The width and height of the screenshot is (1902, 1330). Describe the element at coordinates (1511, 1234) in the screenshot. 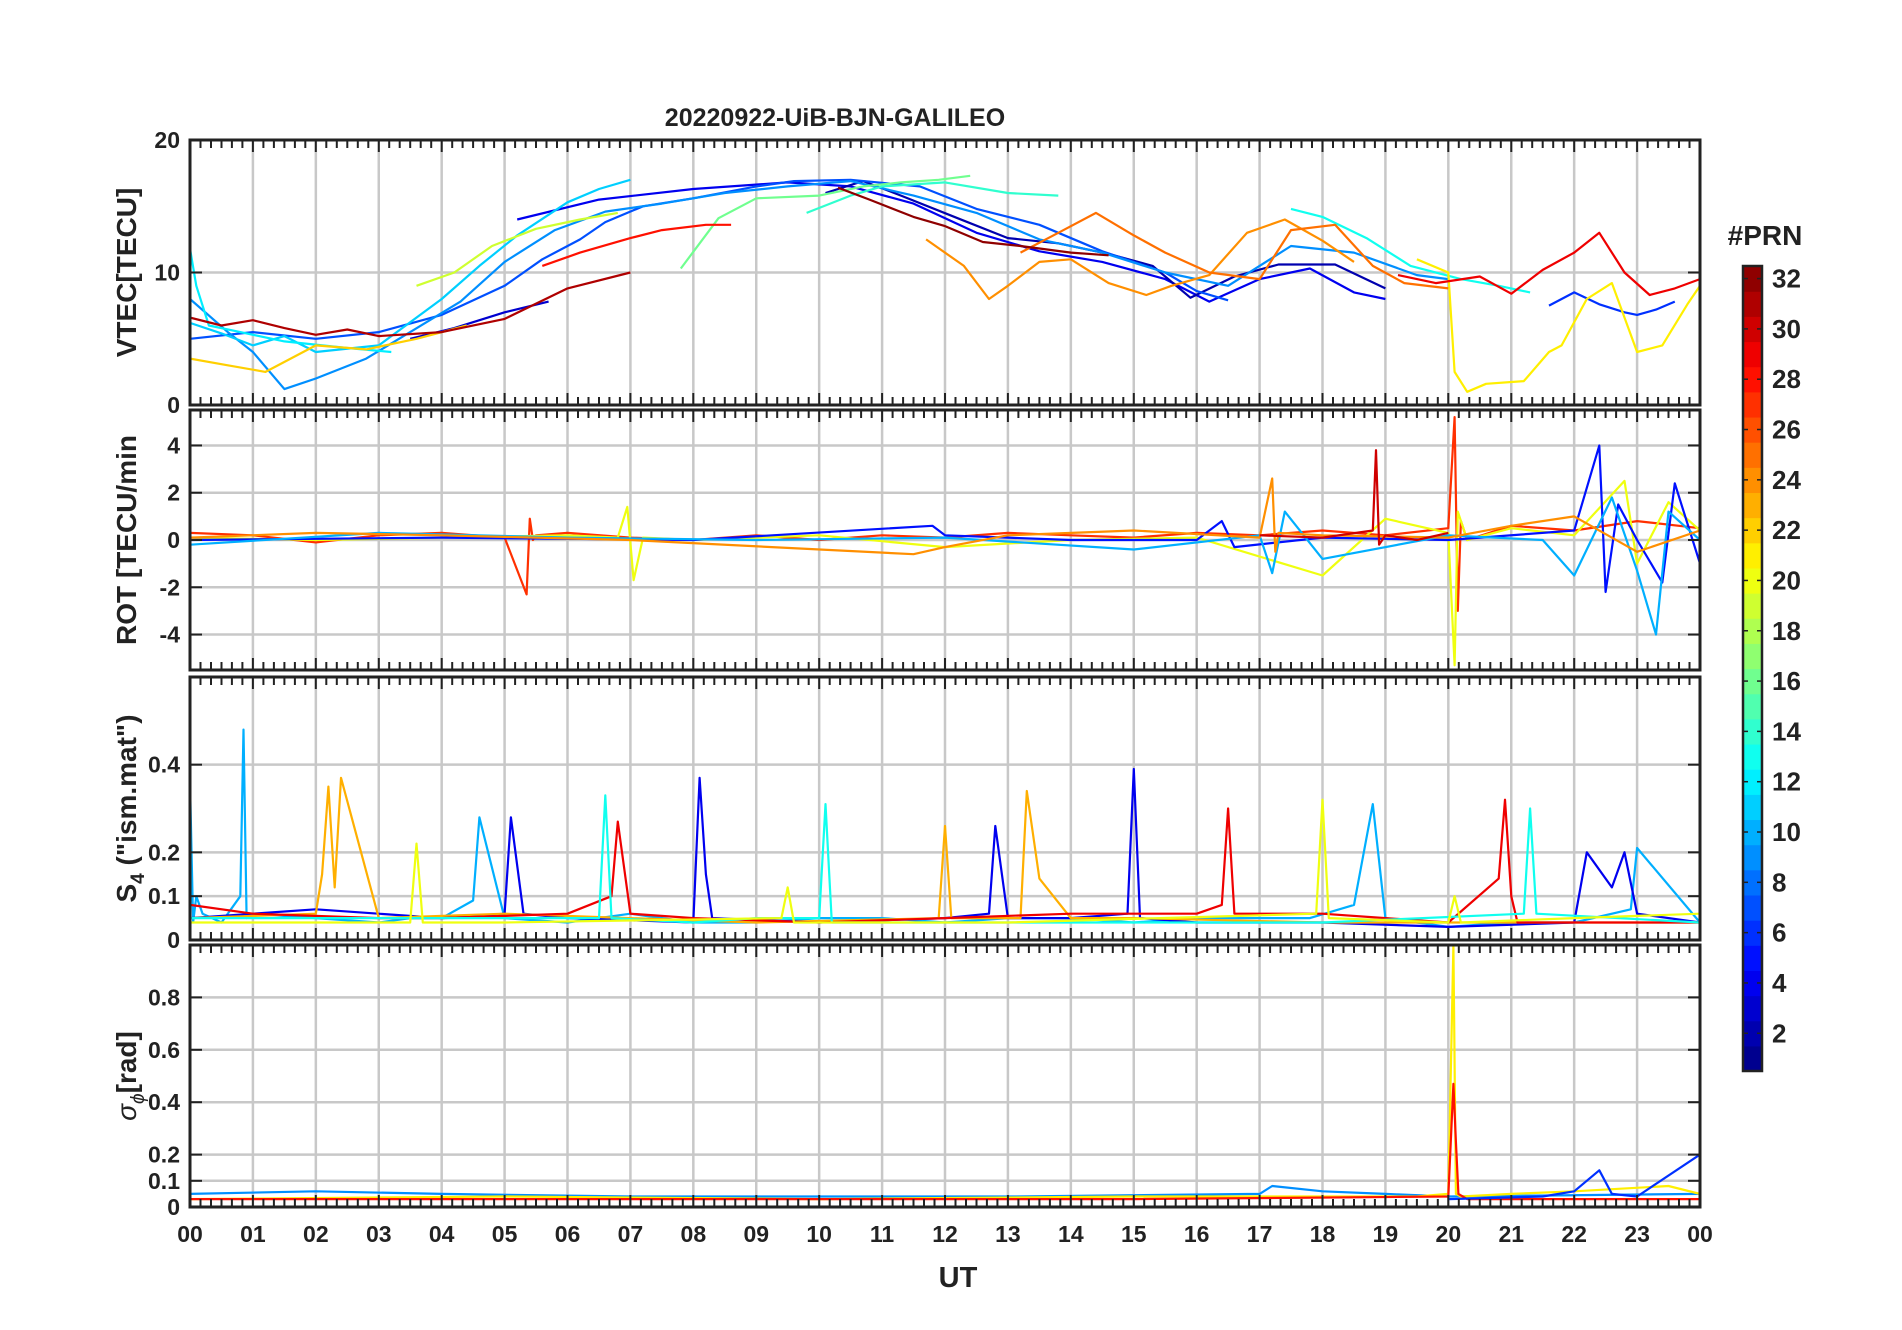

I see `x-tick-label: 21` at that location.